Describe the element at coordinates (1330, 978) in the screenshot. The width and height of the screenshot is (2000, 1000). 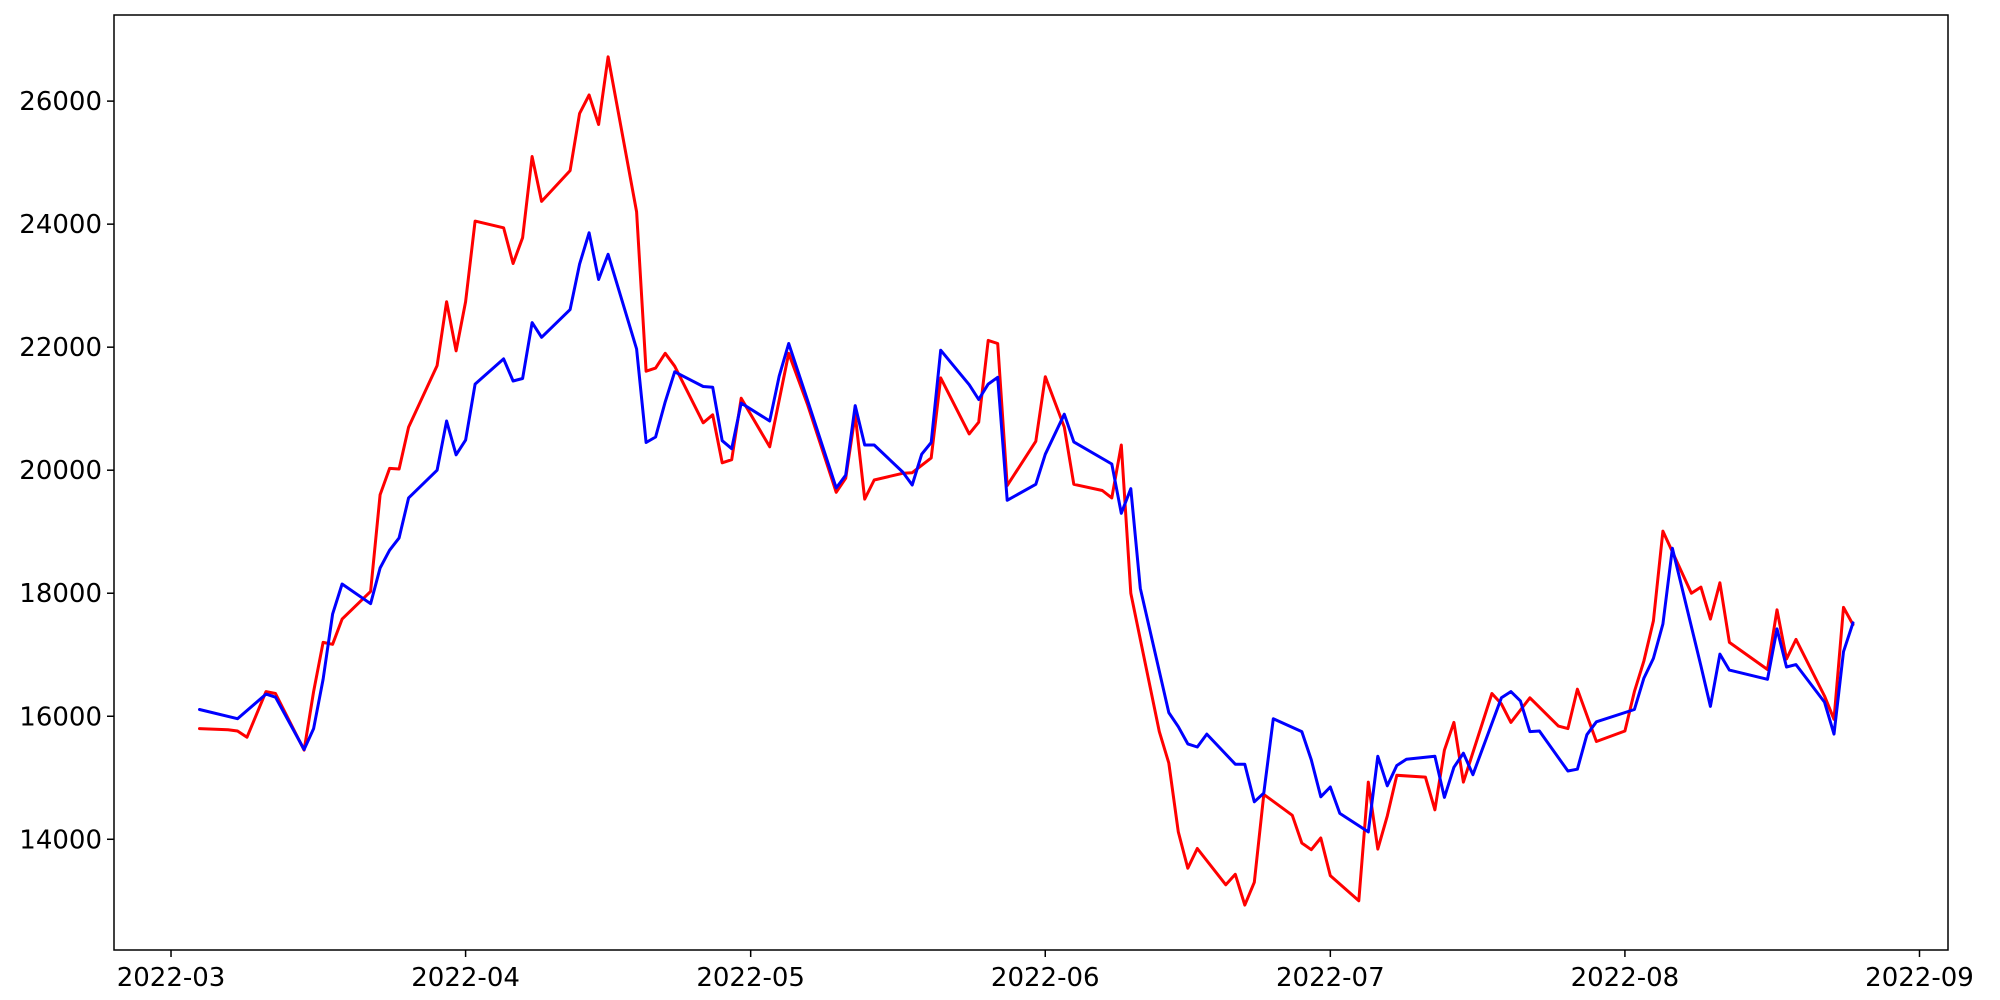
I see `x-tick-label: 2022-07` at that location.